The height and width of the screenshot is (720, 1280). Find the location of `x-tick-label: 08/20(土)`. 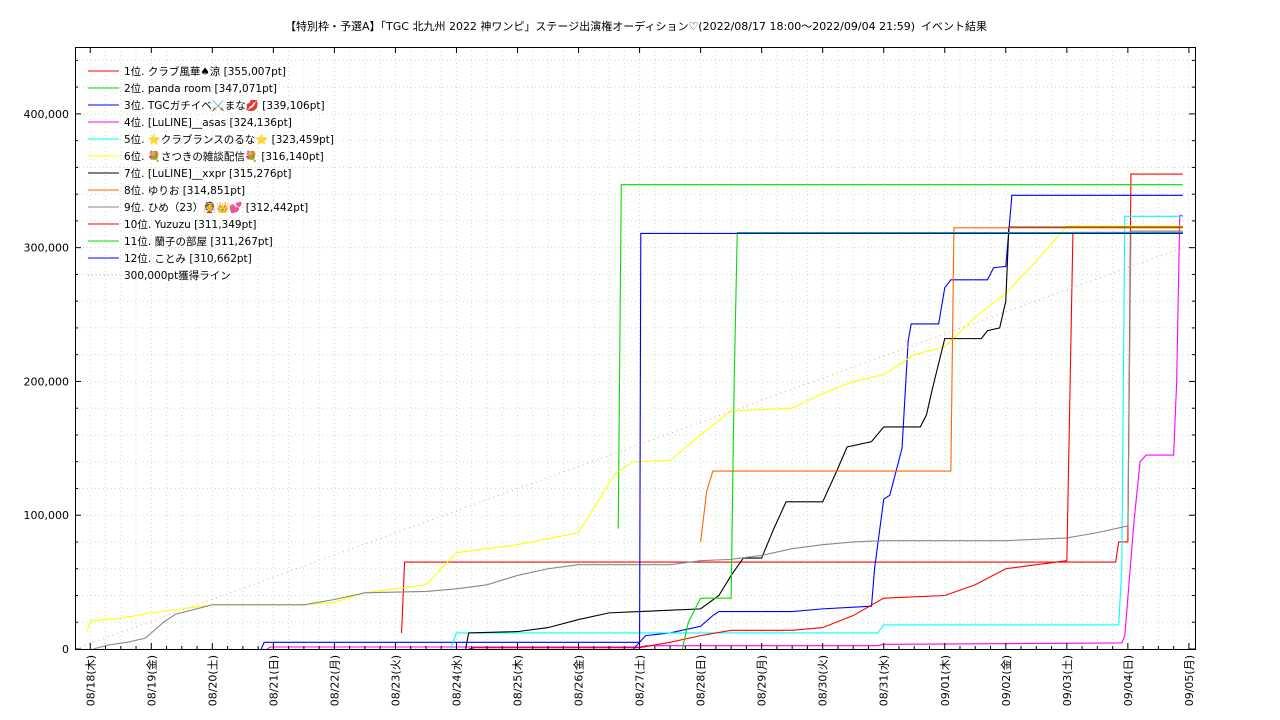

x-tick-label: 08/20(土) is located at coordinates (212, 680).